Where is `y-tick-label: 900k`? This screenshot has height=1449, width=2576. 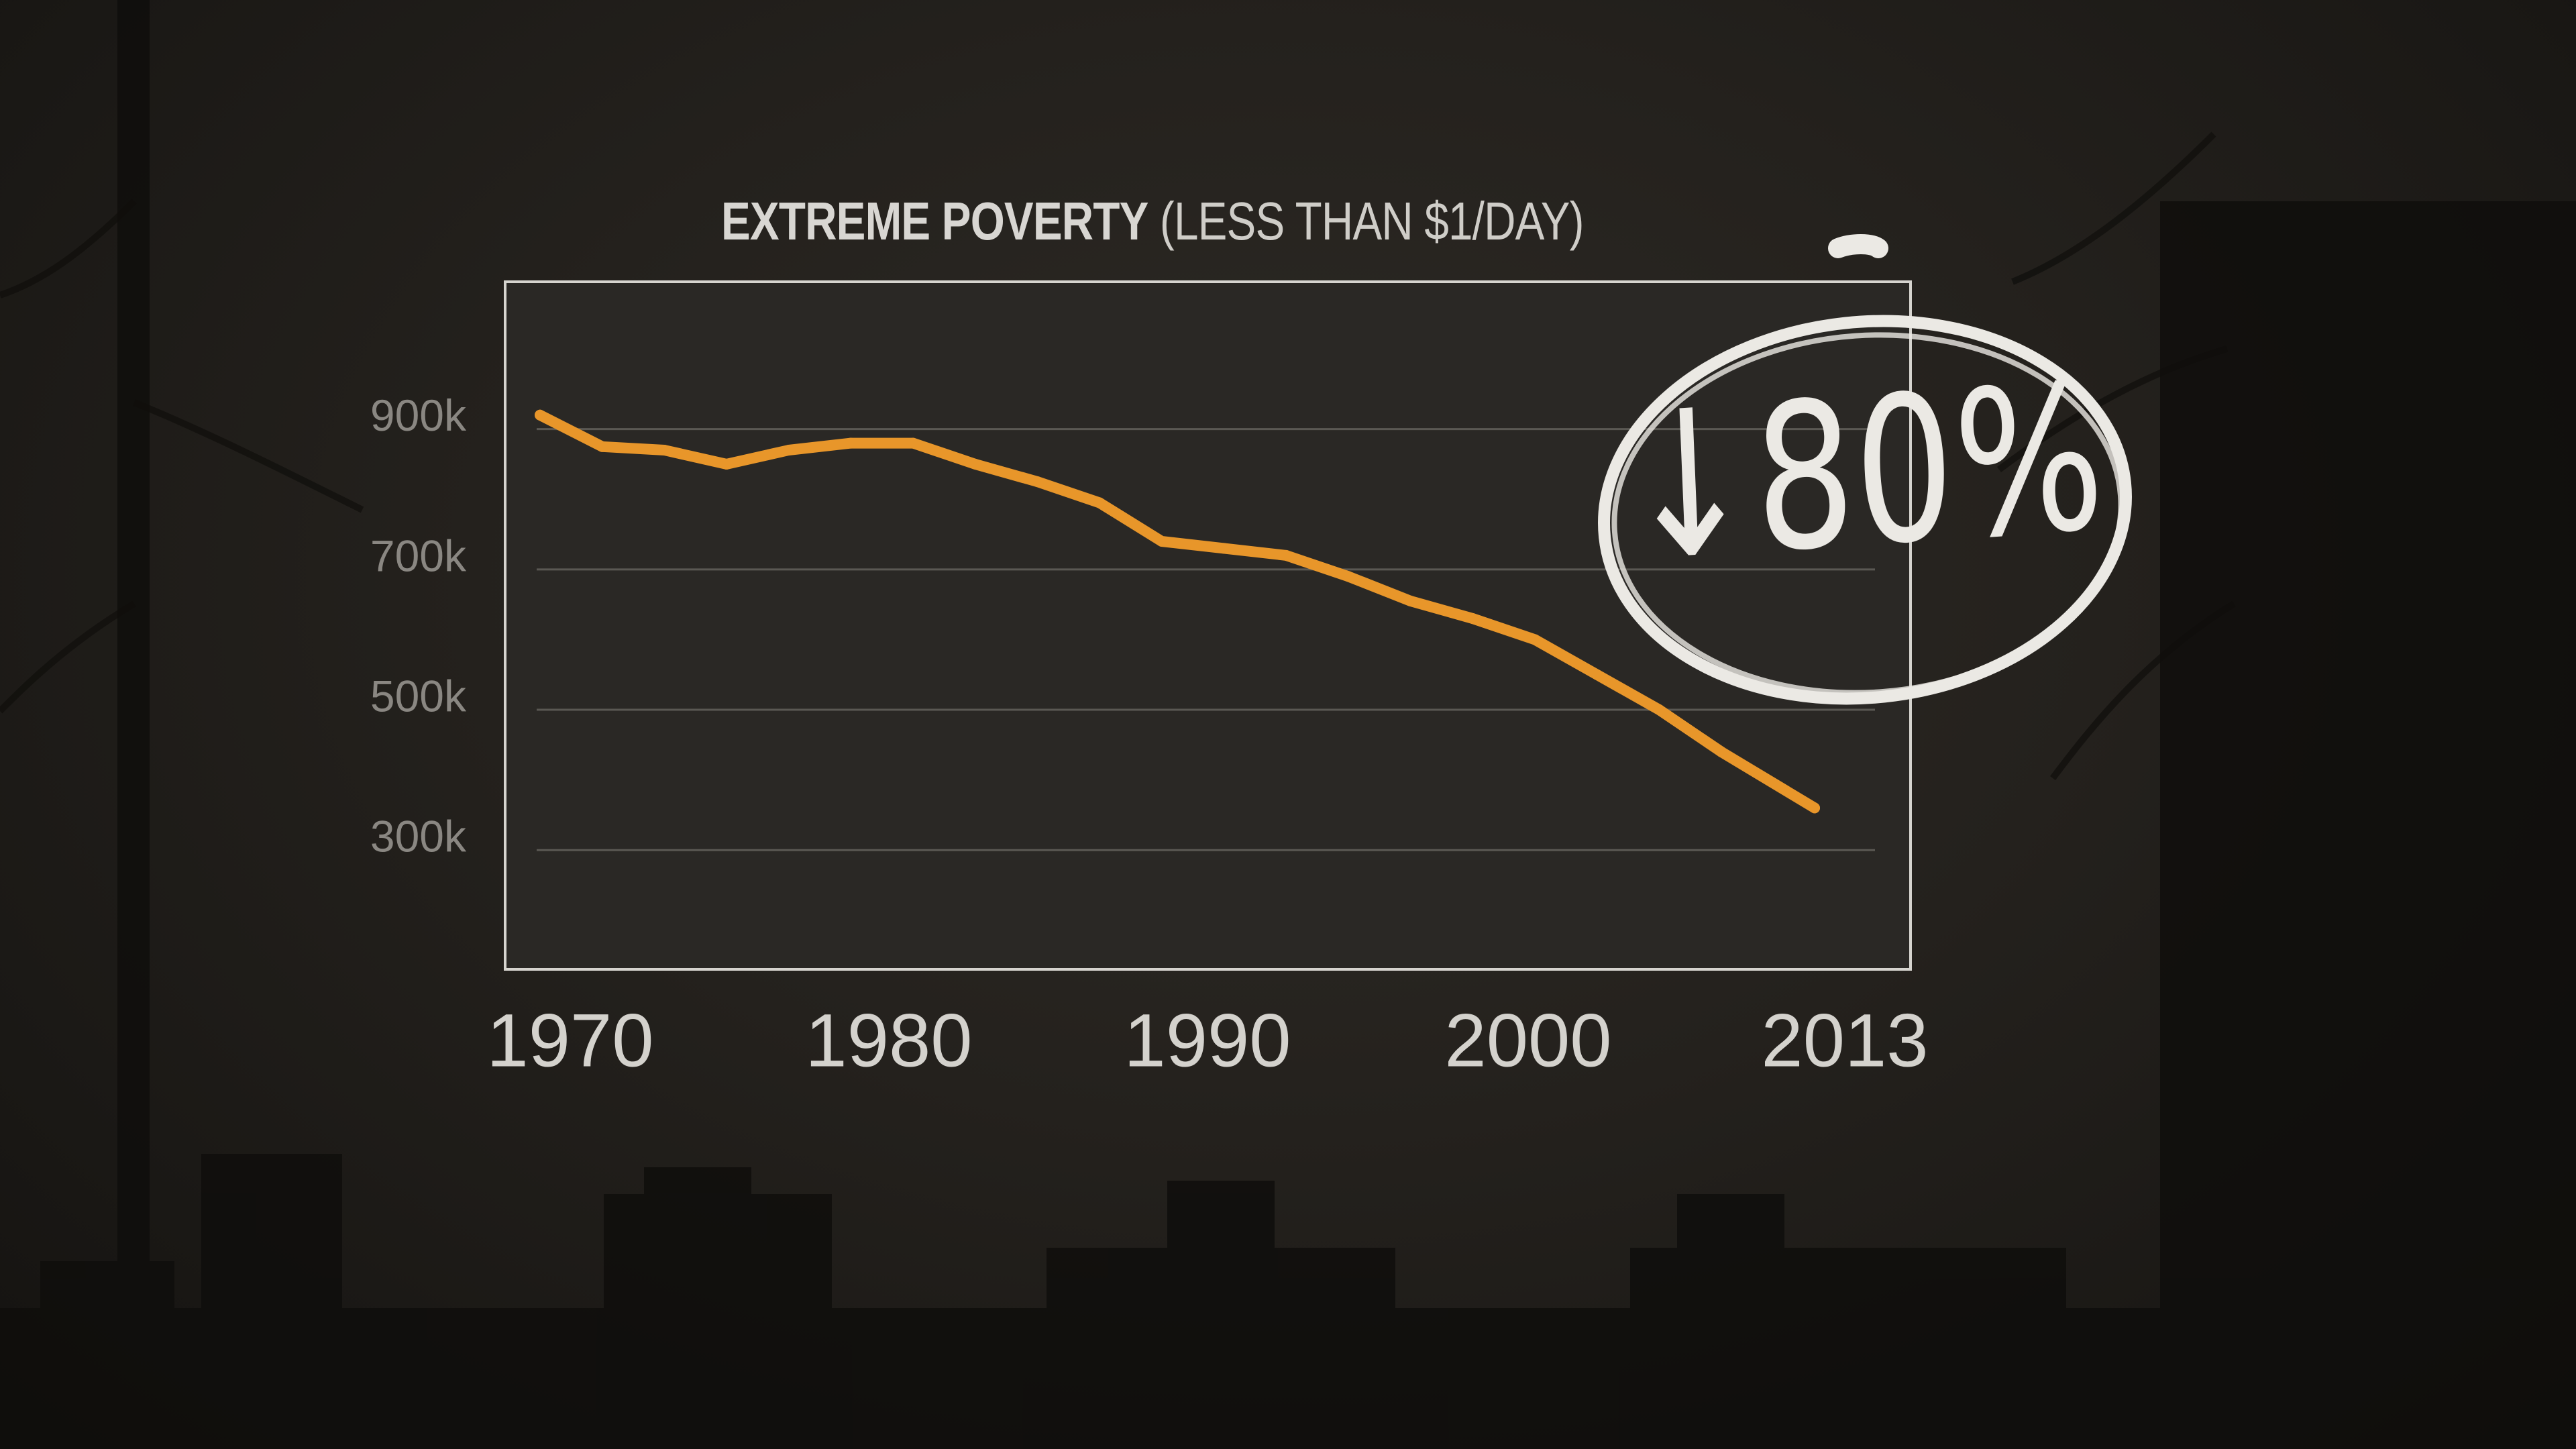 y-tick-label: 900k is located at coordinates (418, 415).